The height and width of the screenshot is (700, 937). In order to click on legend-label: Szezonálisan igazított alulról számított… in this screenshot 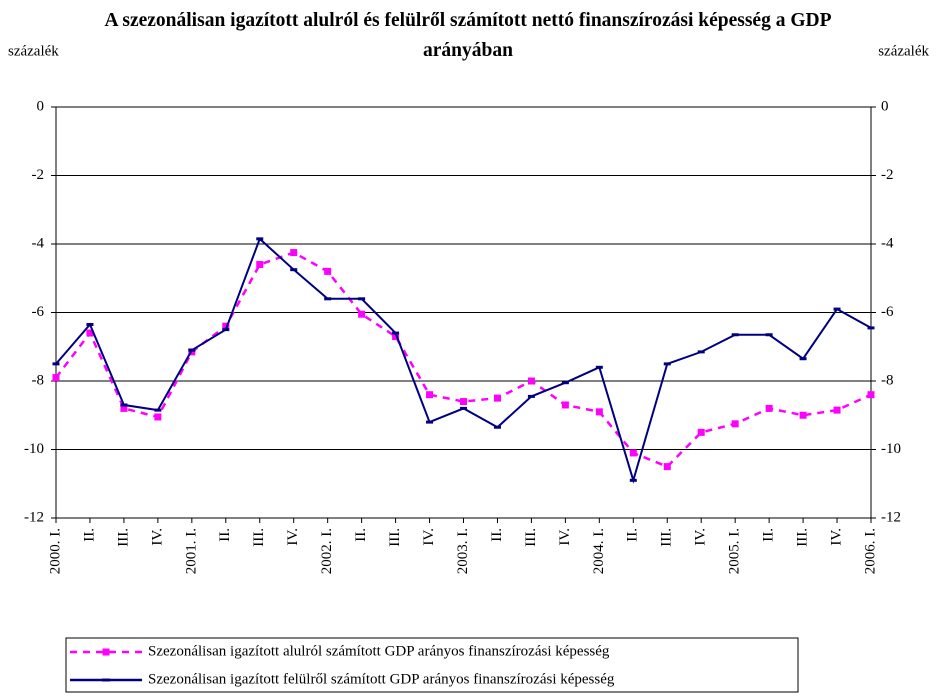, I will do `click(379, 651)`.